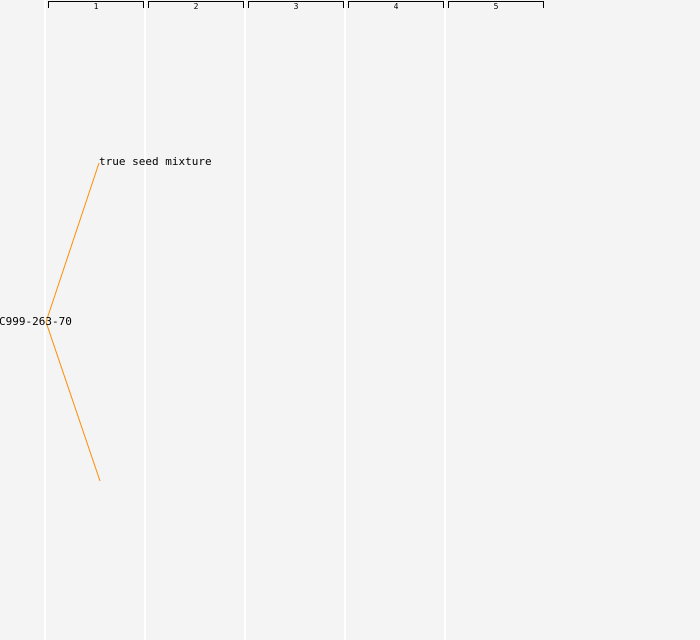 The image size is (700, 640). I want to click on generation-header-5: 5, so click(496, 6).